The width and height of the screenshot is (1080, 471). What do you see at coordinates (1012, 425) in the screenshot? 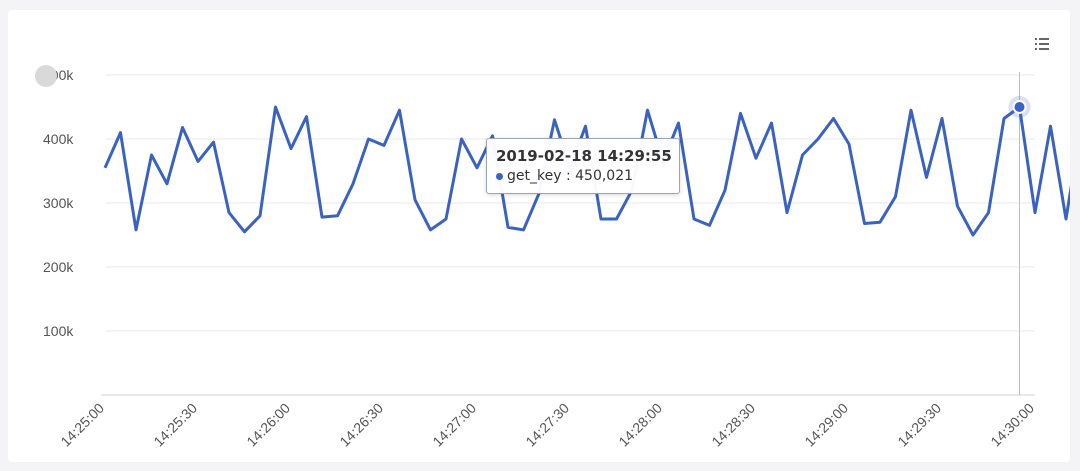
I see `x-tick-label: 14:30:00` at bounding box center [1012, 425].